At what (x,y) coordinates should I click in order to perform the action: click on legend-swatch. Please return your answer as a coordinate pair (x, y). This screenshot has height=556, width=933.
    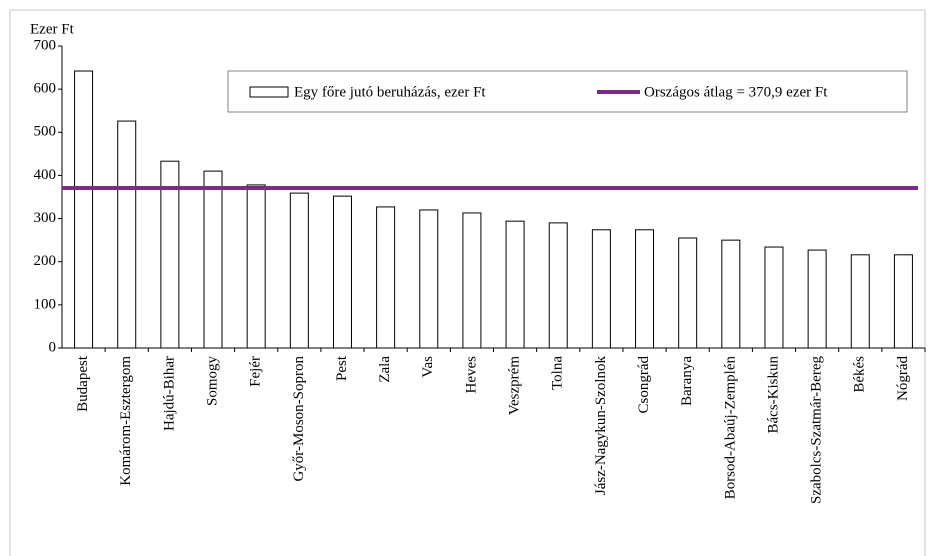
    Looking at the image, I should click on (269, 92).